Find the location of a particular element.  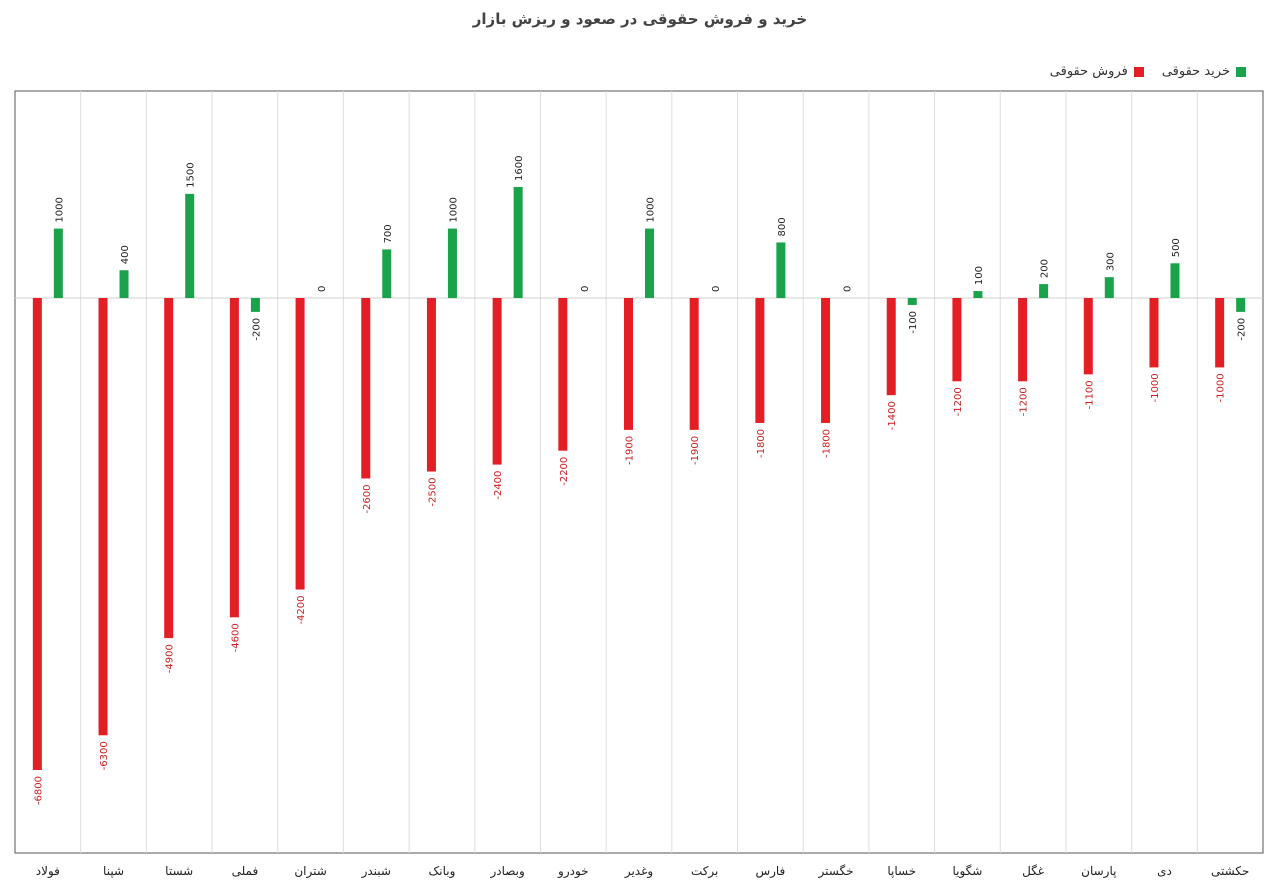

x-tick-label: حکشتی is located at coordinates (1230, 871).